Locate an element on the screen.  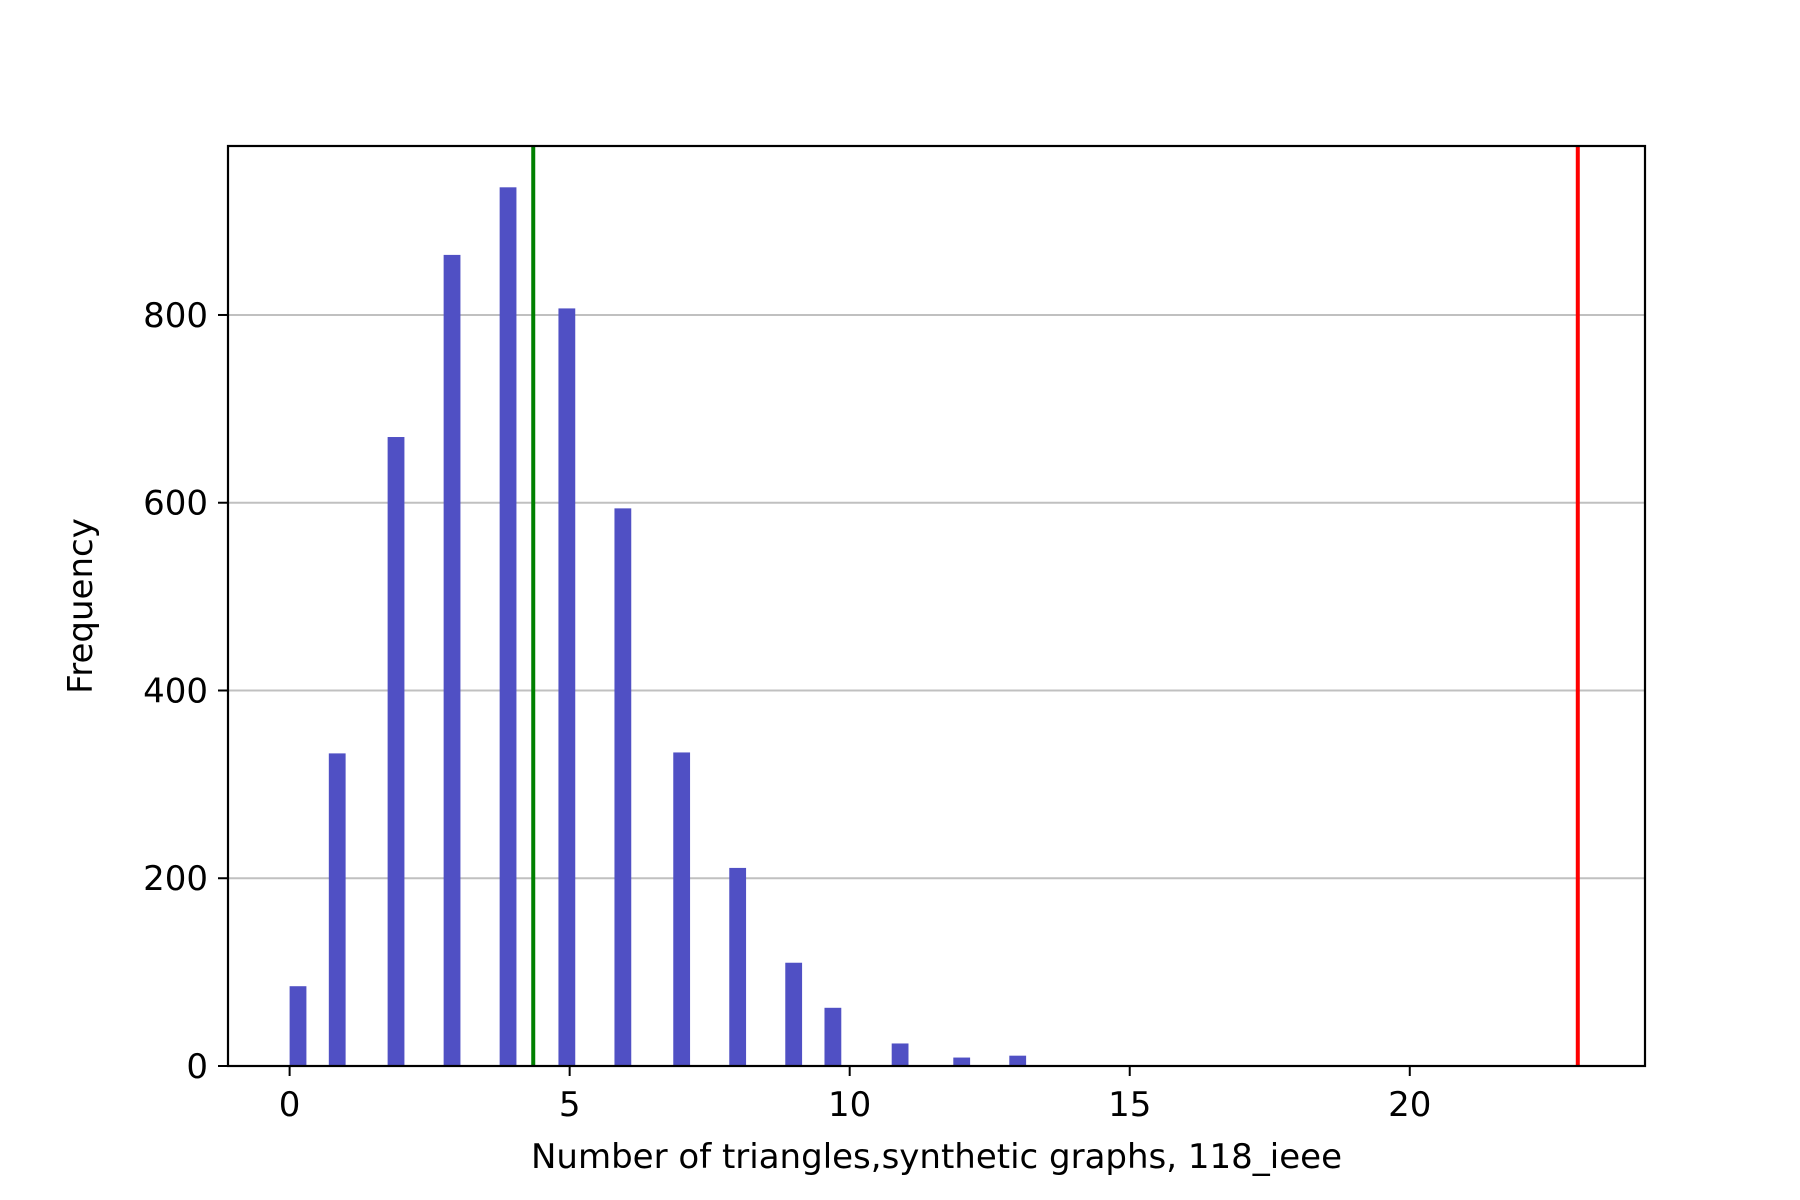
x-axis: 0 5 10 15 20 is located at coordinates (855, 1095).